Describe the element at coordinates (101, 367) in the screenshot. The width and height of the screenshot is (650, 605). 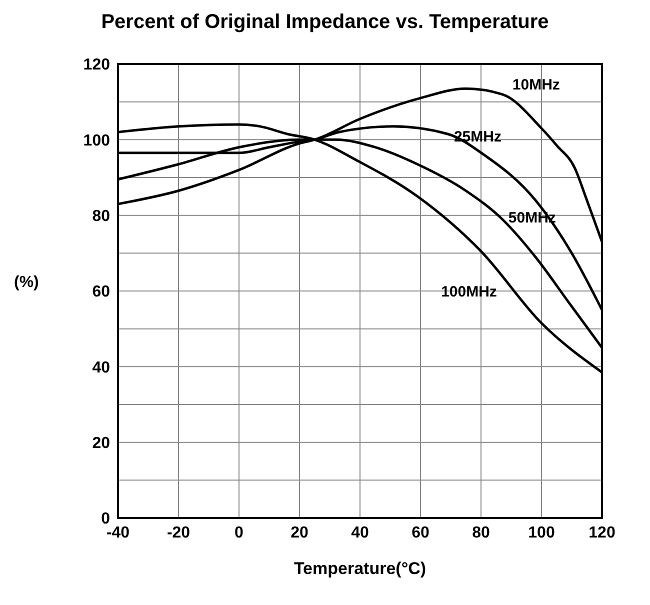
I see `y-tick-label: 40` at that location.